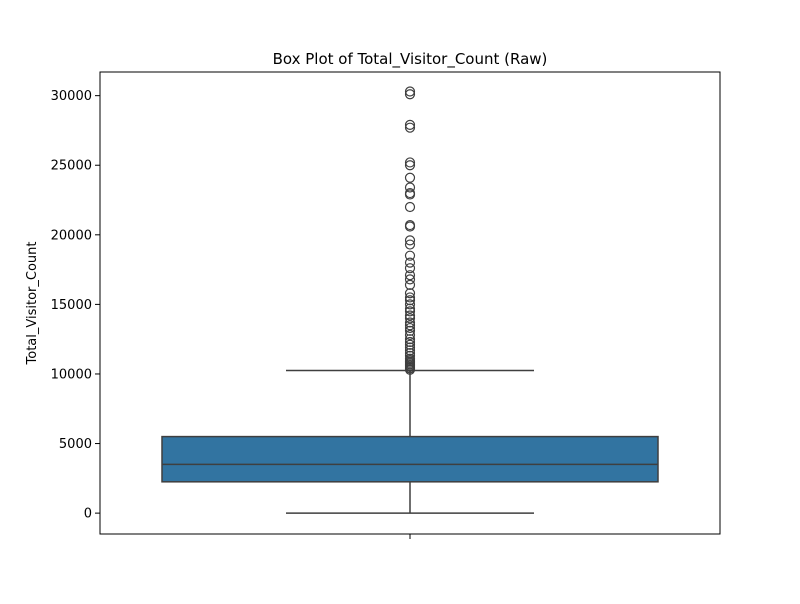 The height and width of the screenshot is (604, 800). Describe the element at coordinates (410, 59) in the screenshot. I see `chart-title: Box Plot of Total_Visitor_Count (Raw)` at that location.